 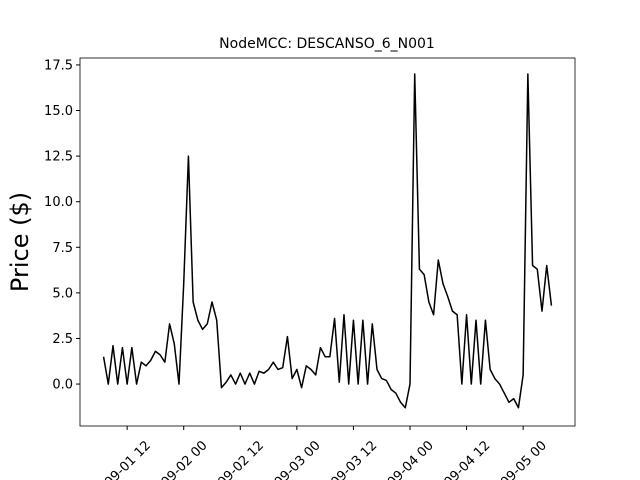 What do you see at coordinates (58, 111) in the screenshot?
I see `y-tick-label: 15.0` at bounding box center [58, 111].